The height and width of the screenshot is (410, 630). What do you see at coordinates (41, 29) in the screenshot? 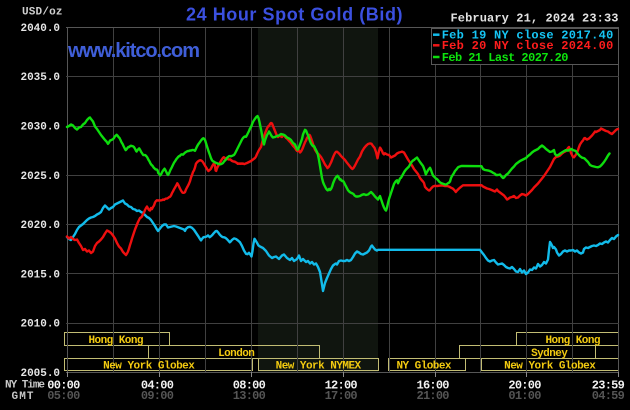
I see `svg-text: 2040.0` at bounding box center [41, 29].